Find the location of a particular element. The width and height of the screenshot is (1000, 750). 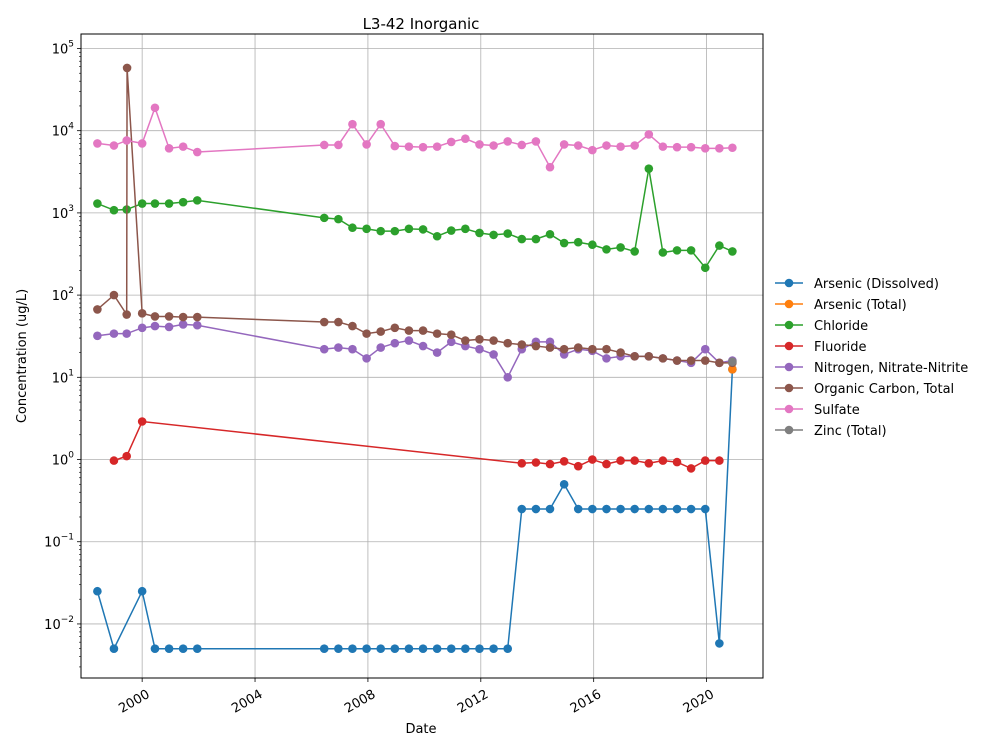

y-tick-label: 10² is located at coordinates (63, 295).